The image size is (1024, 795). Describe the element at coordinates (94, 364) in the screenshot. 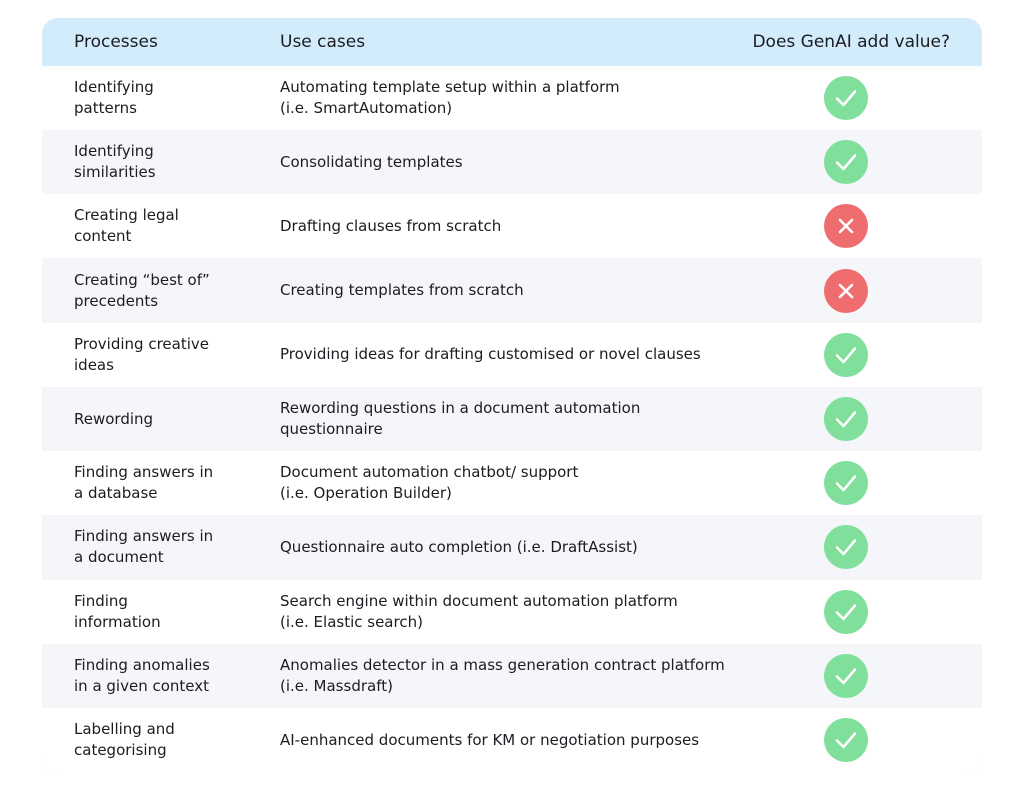

I see `cell-text: ideas` at that location.